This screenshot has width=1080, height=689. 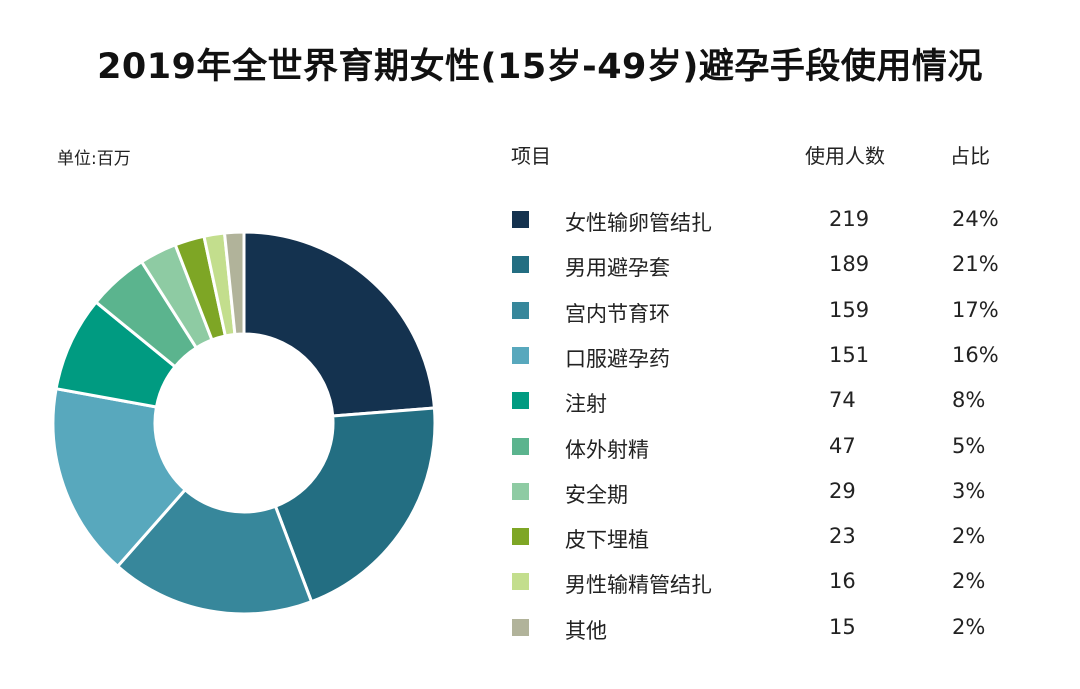 What do you see at coordinates (540, 401) in the screenshot?
I see `legend-row: 注射 74 8%` at bounding box center [540, 401].